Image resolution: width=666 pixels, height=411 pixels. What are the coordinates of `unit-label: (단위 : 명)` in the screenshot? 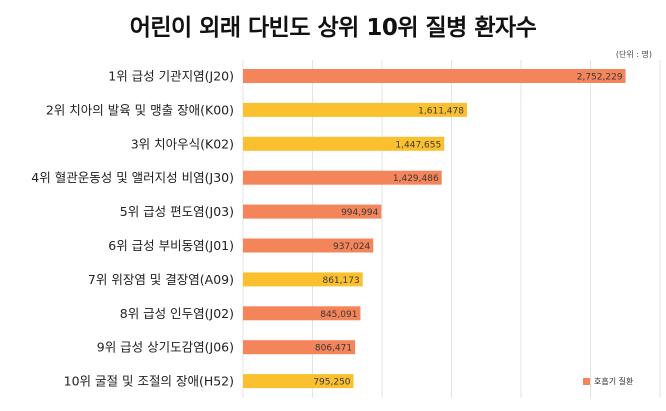 It's located at (633, 54).